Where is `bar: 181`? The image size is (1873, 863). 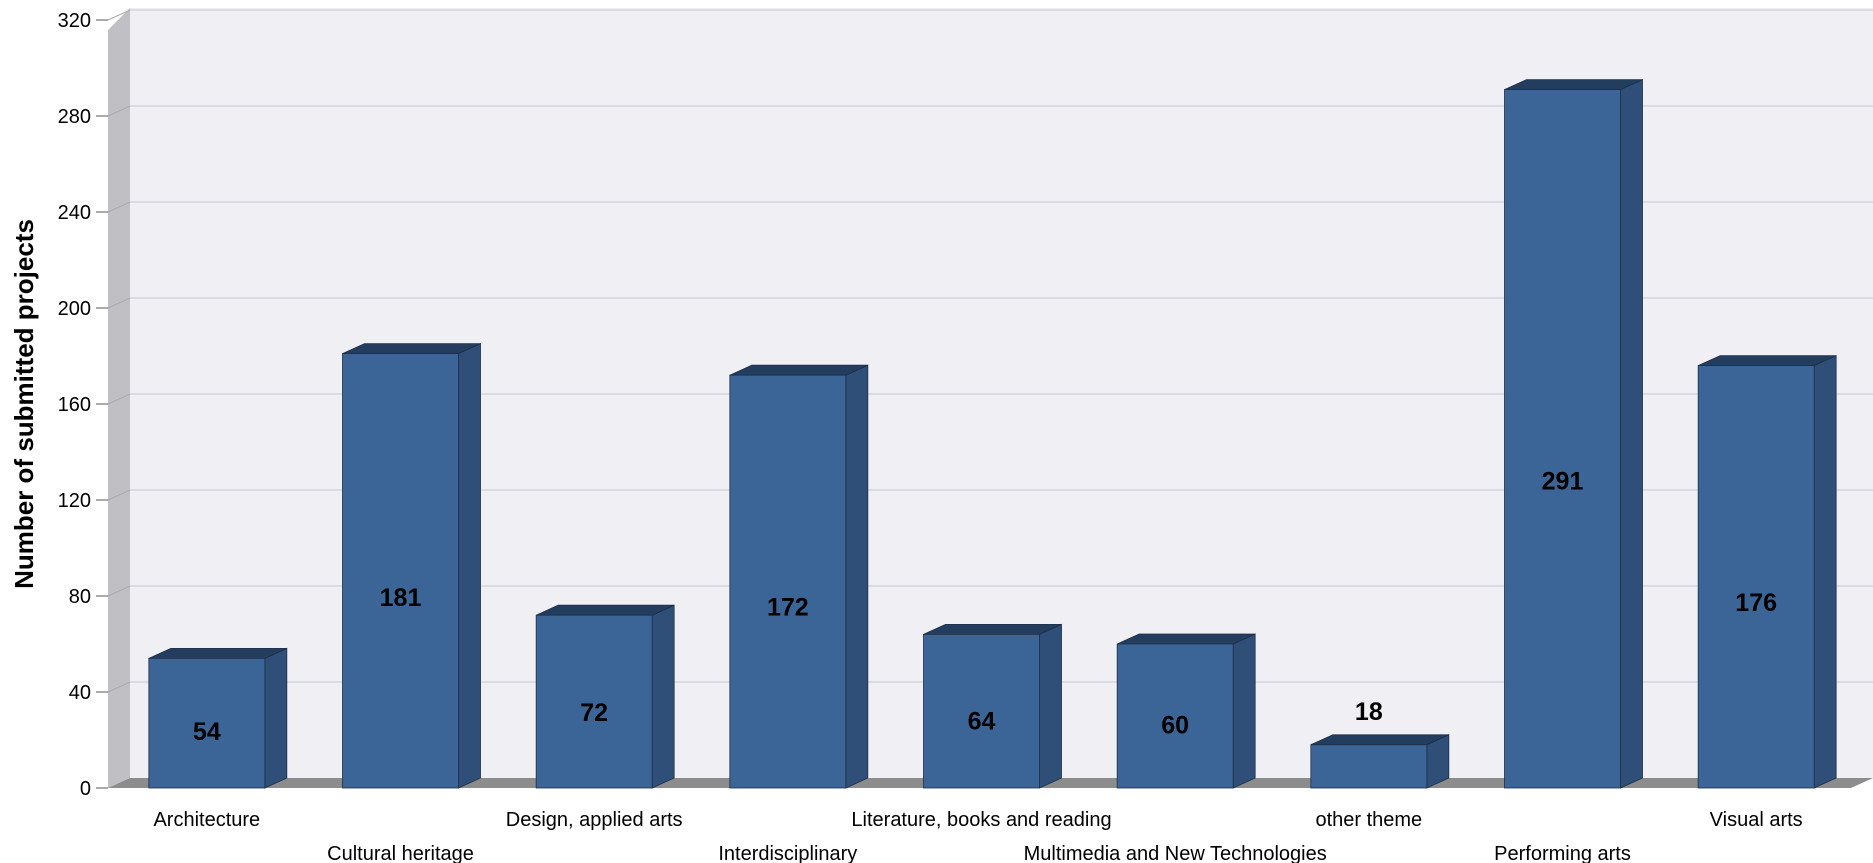
bar: 181 is located at coordinates (411, 565).